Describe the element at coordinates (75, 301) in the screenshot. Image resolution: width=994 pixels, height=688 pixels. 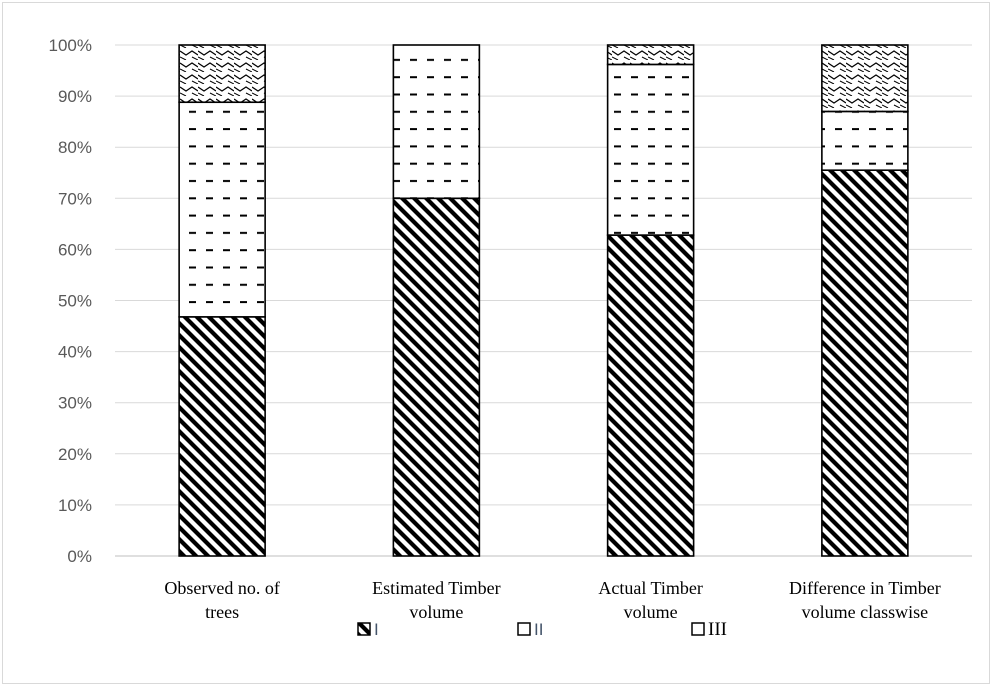
I see `y-tick-label: 50%` at that location.